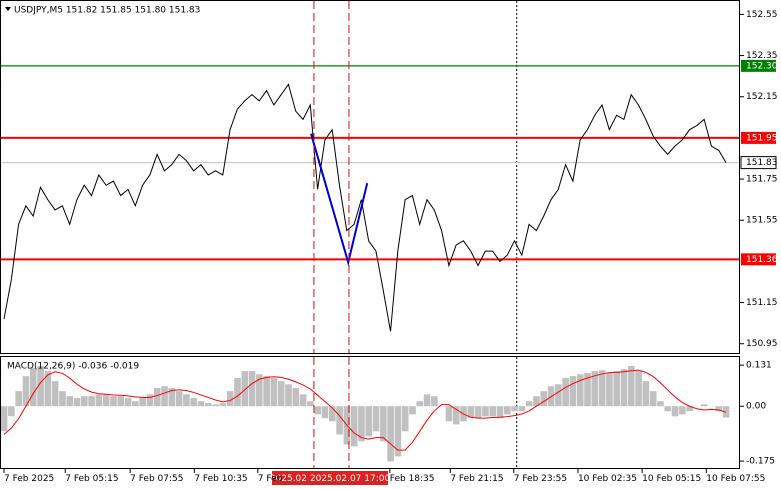  What do you see at coordinates (29, 479) in the screenshot?
I see `x-tick-label: 7 Feb 2025` at bounding box center [29, 479].